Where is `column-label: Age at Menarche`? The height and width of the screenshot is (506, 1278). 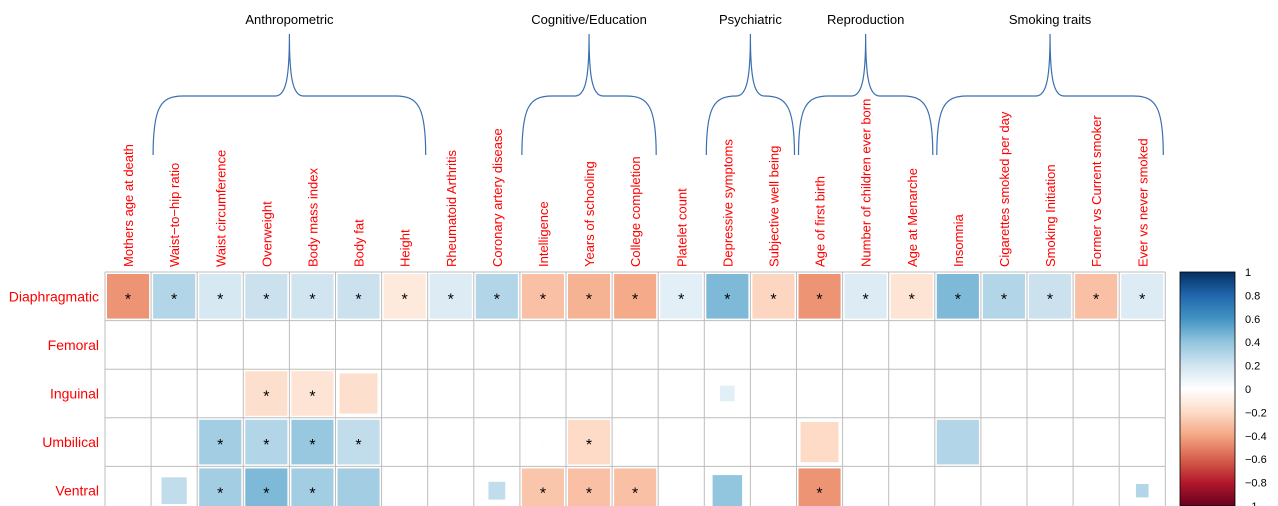 column-label: Age at Menarche is located at coordinates (912, 217).